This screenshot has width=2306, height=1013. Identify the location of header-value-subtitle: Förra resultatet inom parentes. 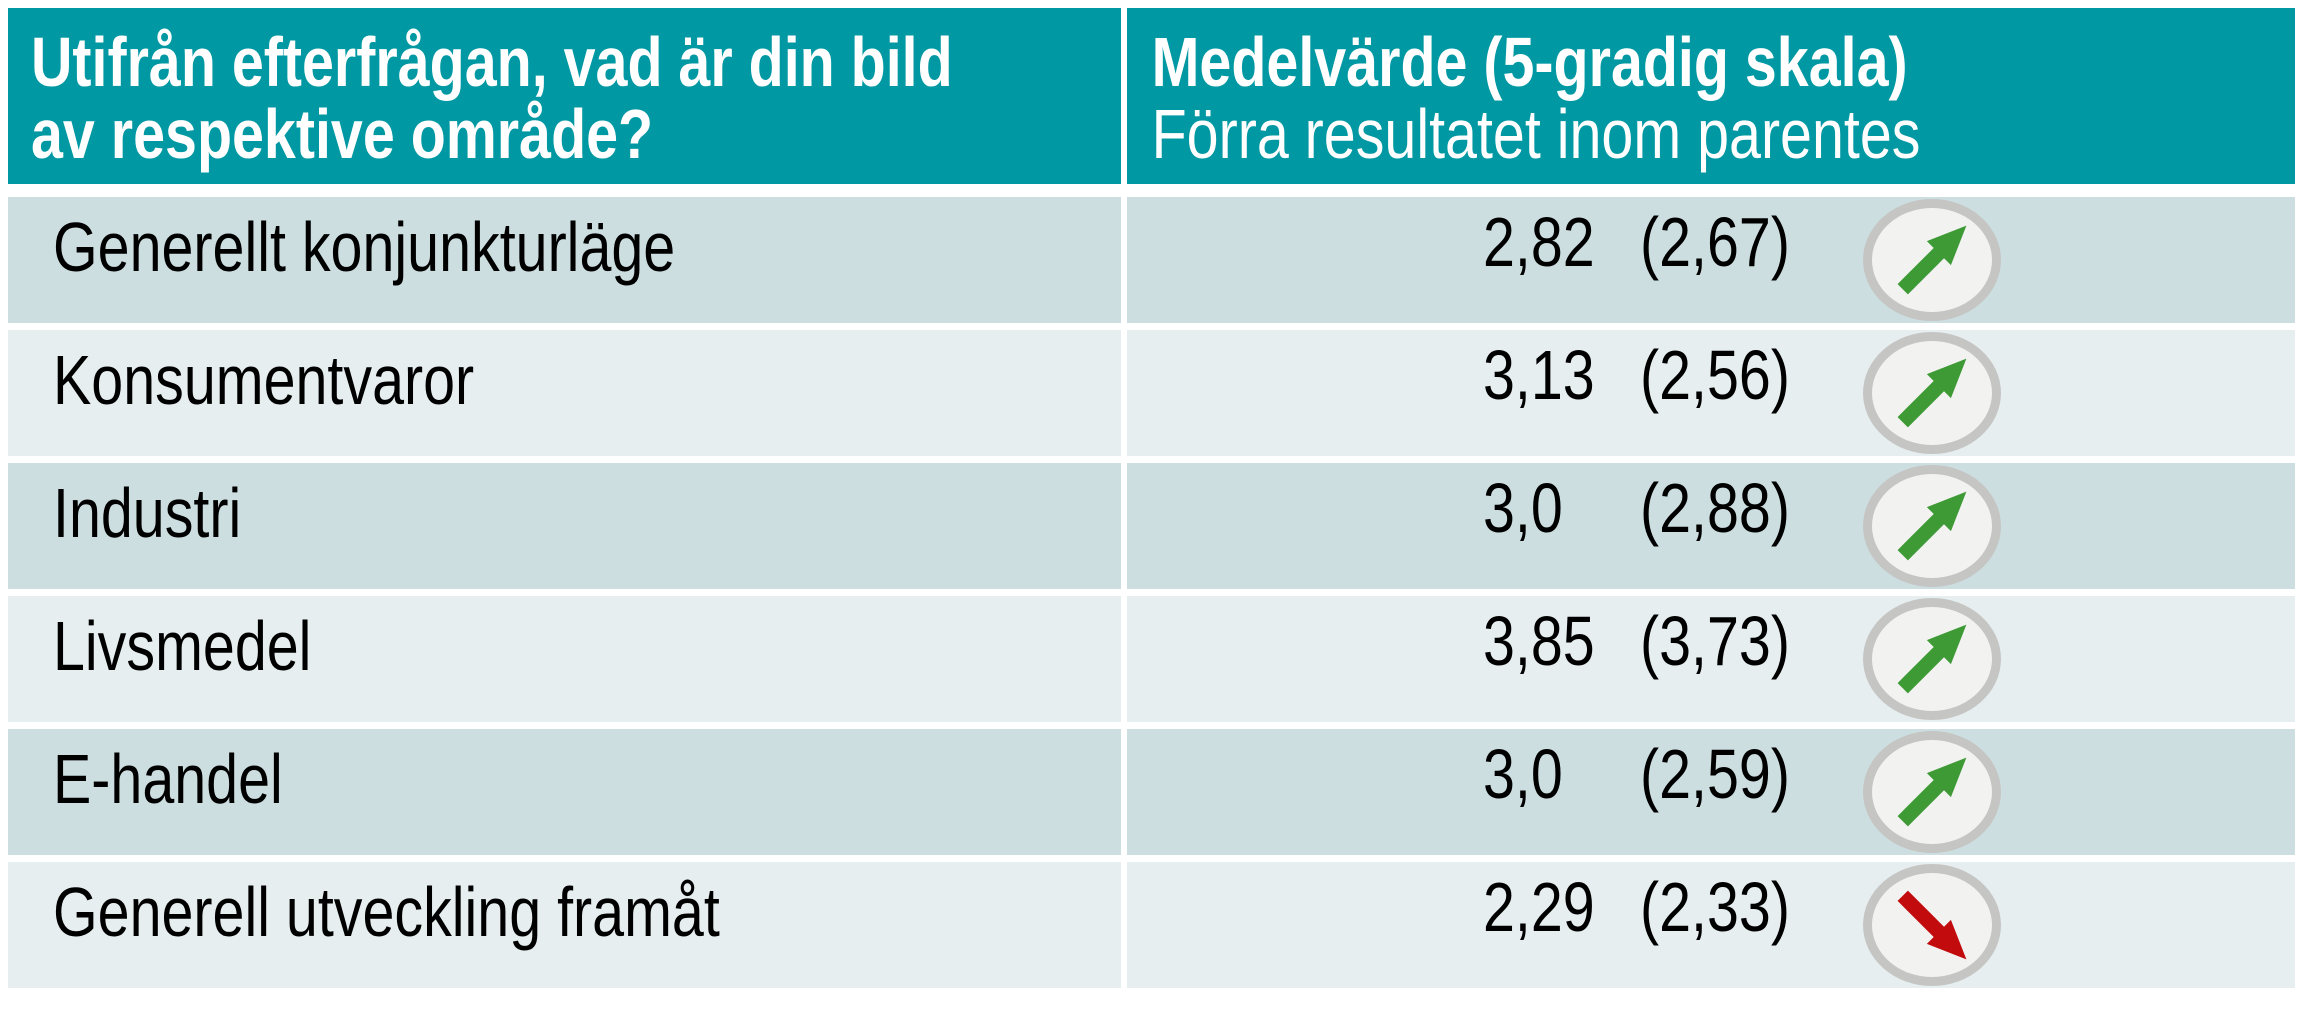
(1536, 134).